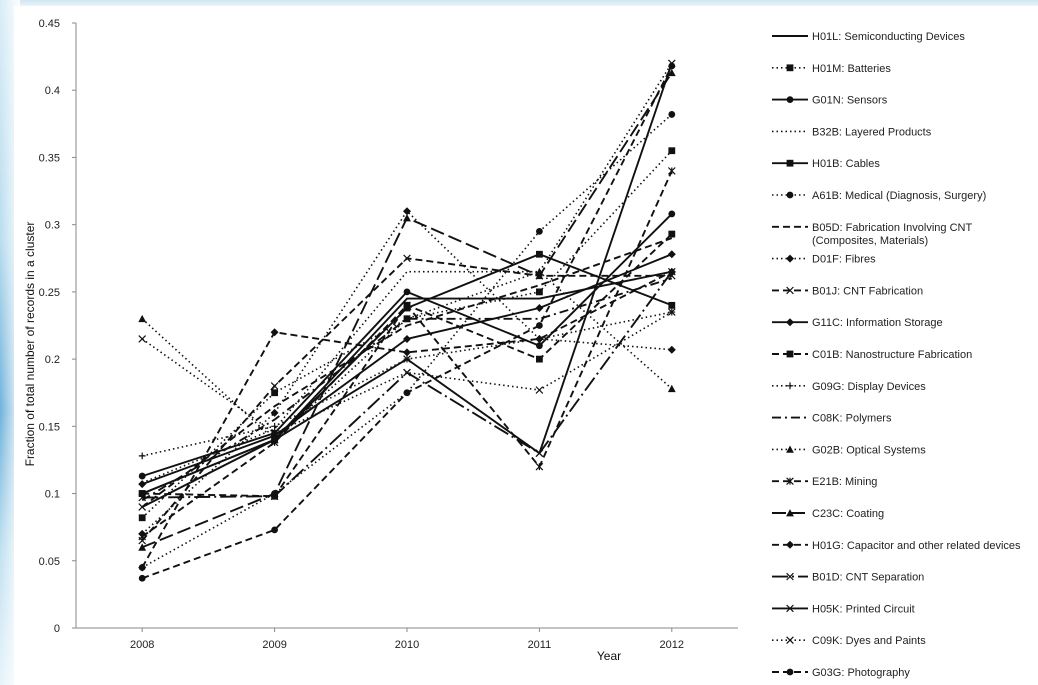  I want to click on legend-item: G09G: Display Devices, so click(849, 387).